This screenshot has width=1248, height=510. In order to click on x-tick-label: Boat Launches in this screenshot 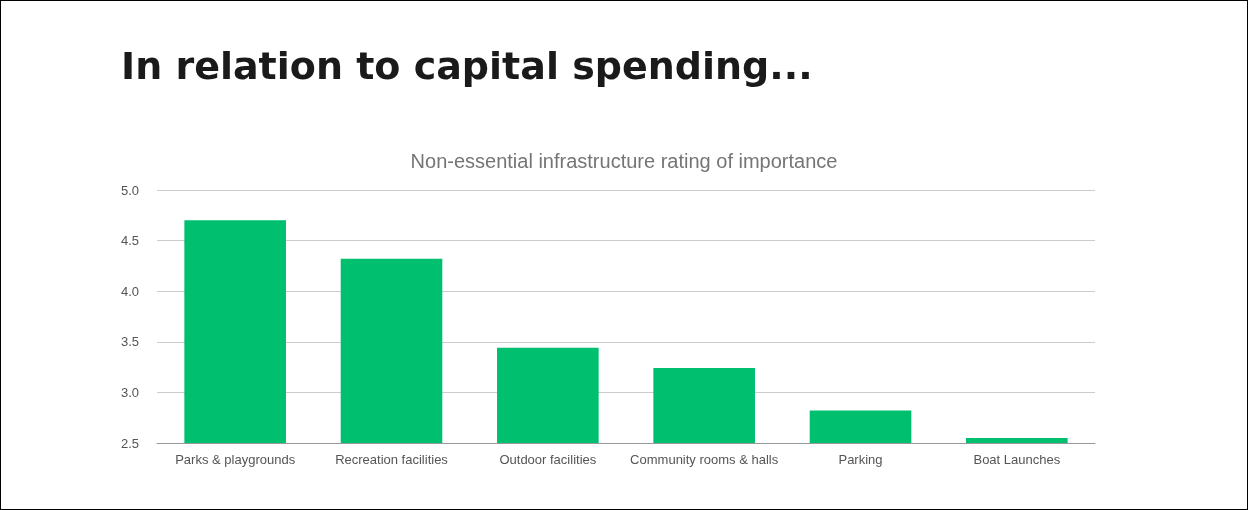, I will do `click(1017, 459)`.